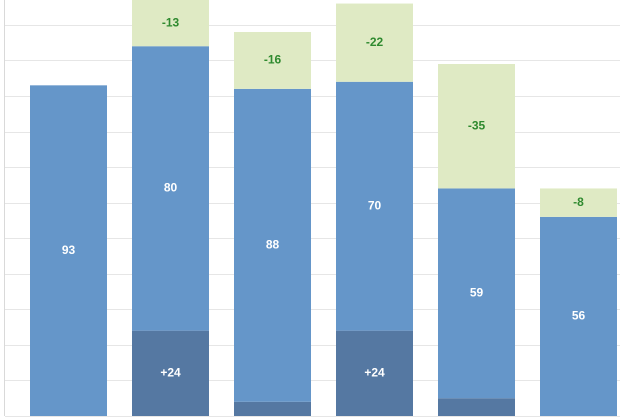 The image size is (620, 420). I want to click on data-label-s0-c3: +24, so click(374, 373).